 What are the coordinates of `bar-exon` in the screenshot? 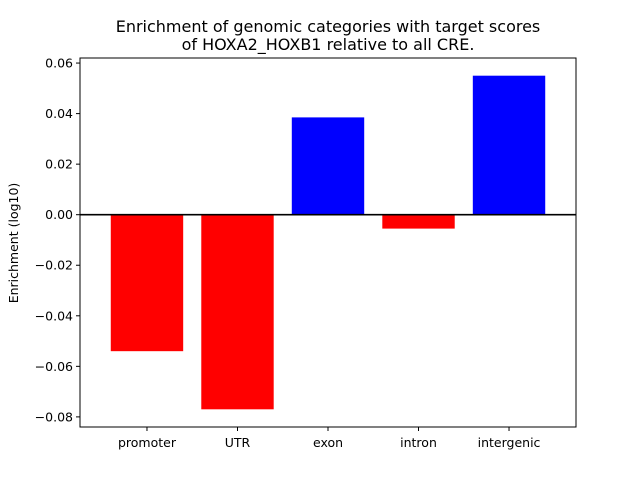 It's located at (328, 166).